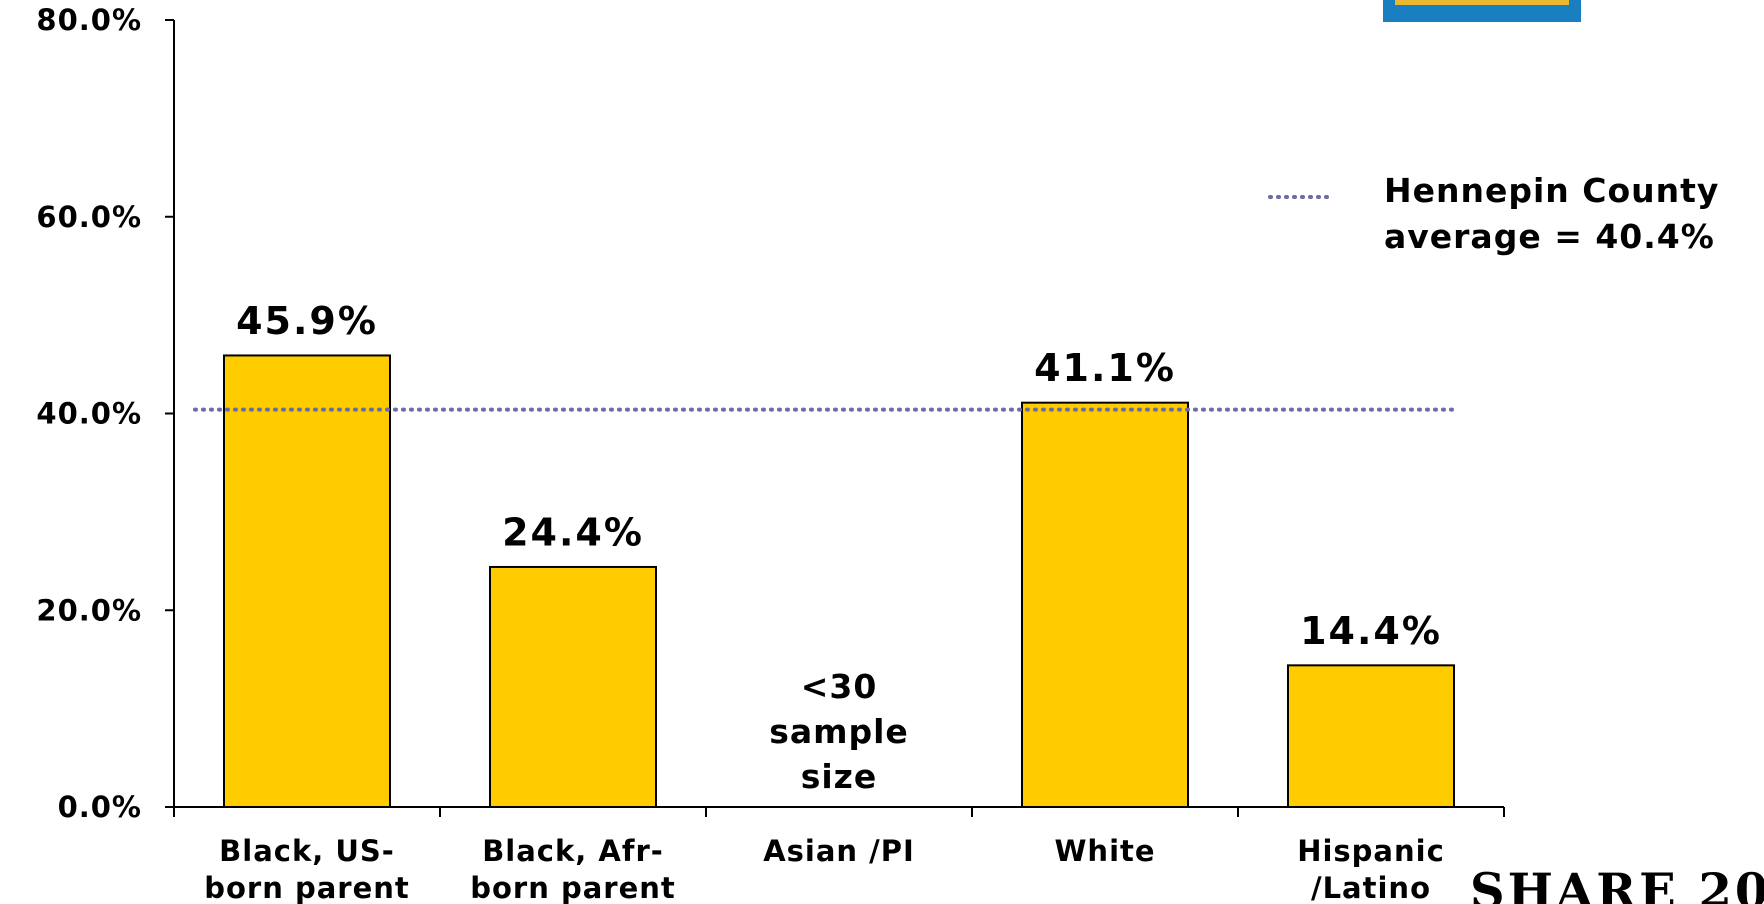 This screenshot has height=904, width=1764. I want to click on logo: SHARE 2006, so click(1617, 884).